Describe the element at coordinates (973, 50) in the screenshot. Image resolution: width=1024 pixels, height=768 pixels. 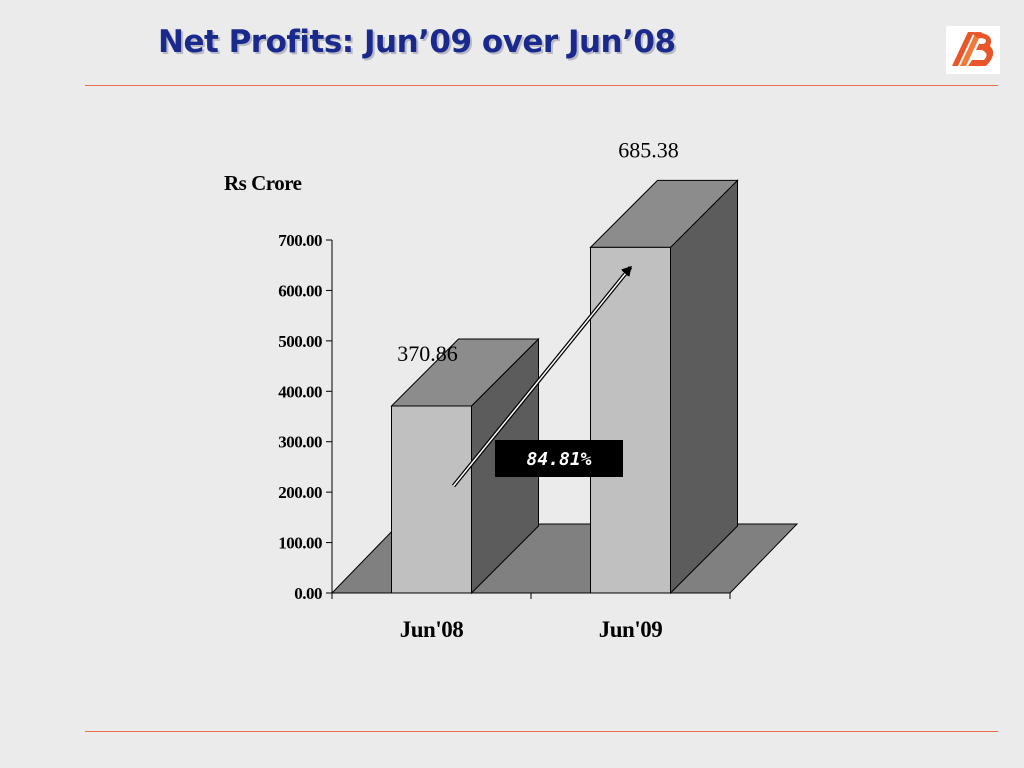
I see `bank-of-baroda-logo` at that location.